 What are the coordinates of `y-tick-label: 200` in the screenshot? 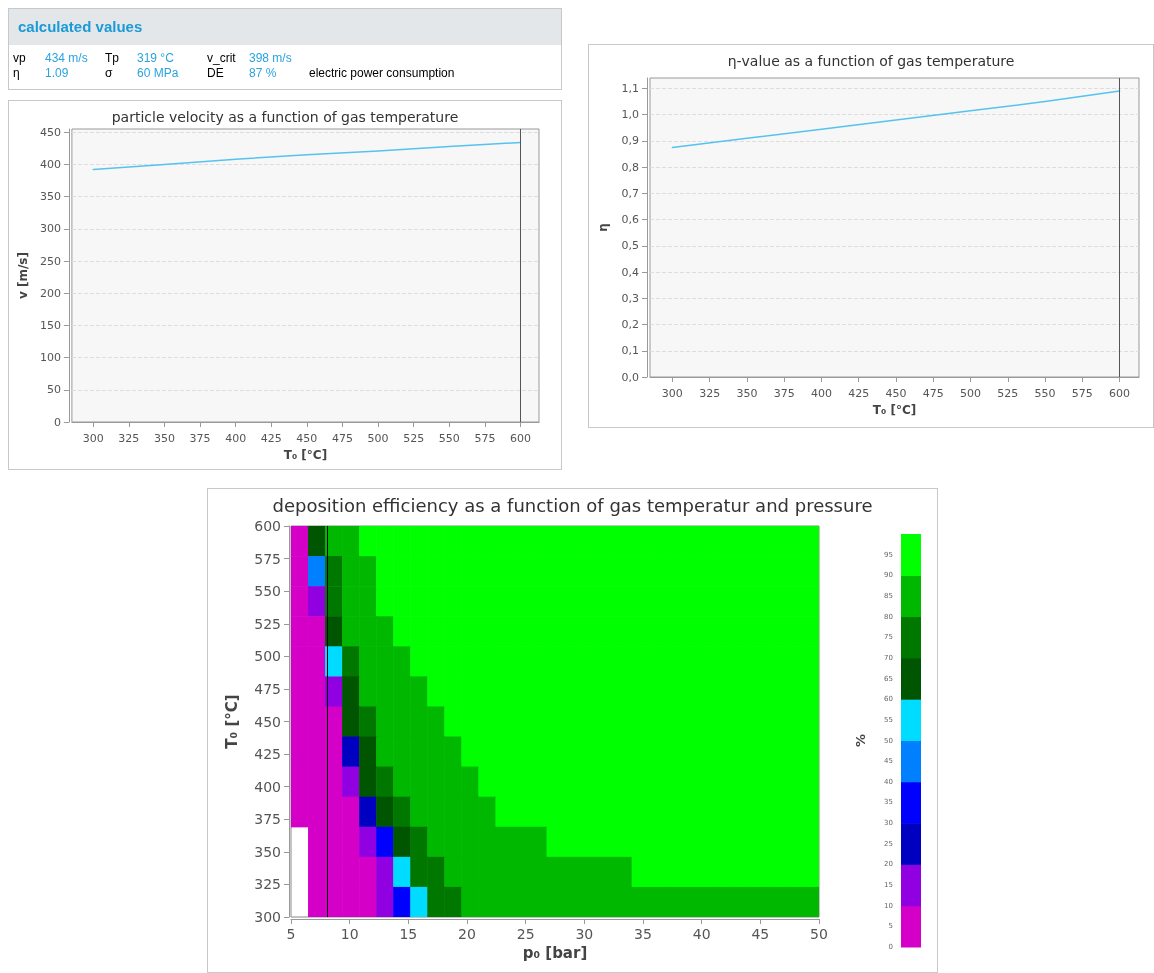 It's located at (50, 293).